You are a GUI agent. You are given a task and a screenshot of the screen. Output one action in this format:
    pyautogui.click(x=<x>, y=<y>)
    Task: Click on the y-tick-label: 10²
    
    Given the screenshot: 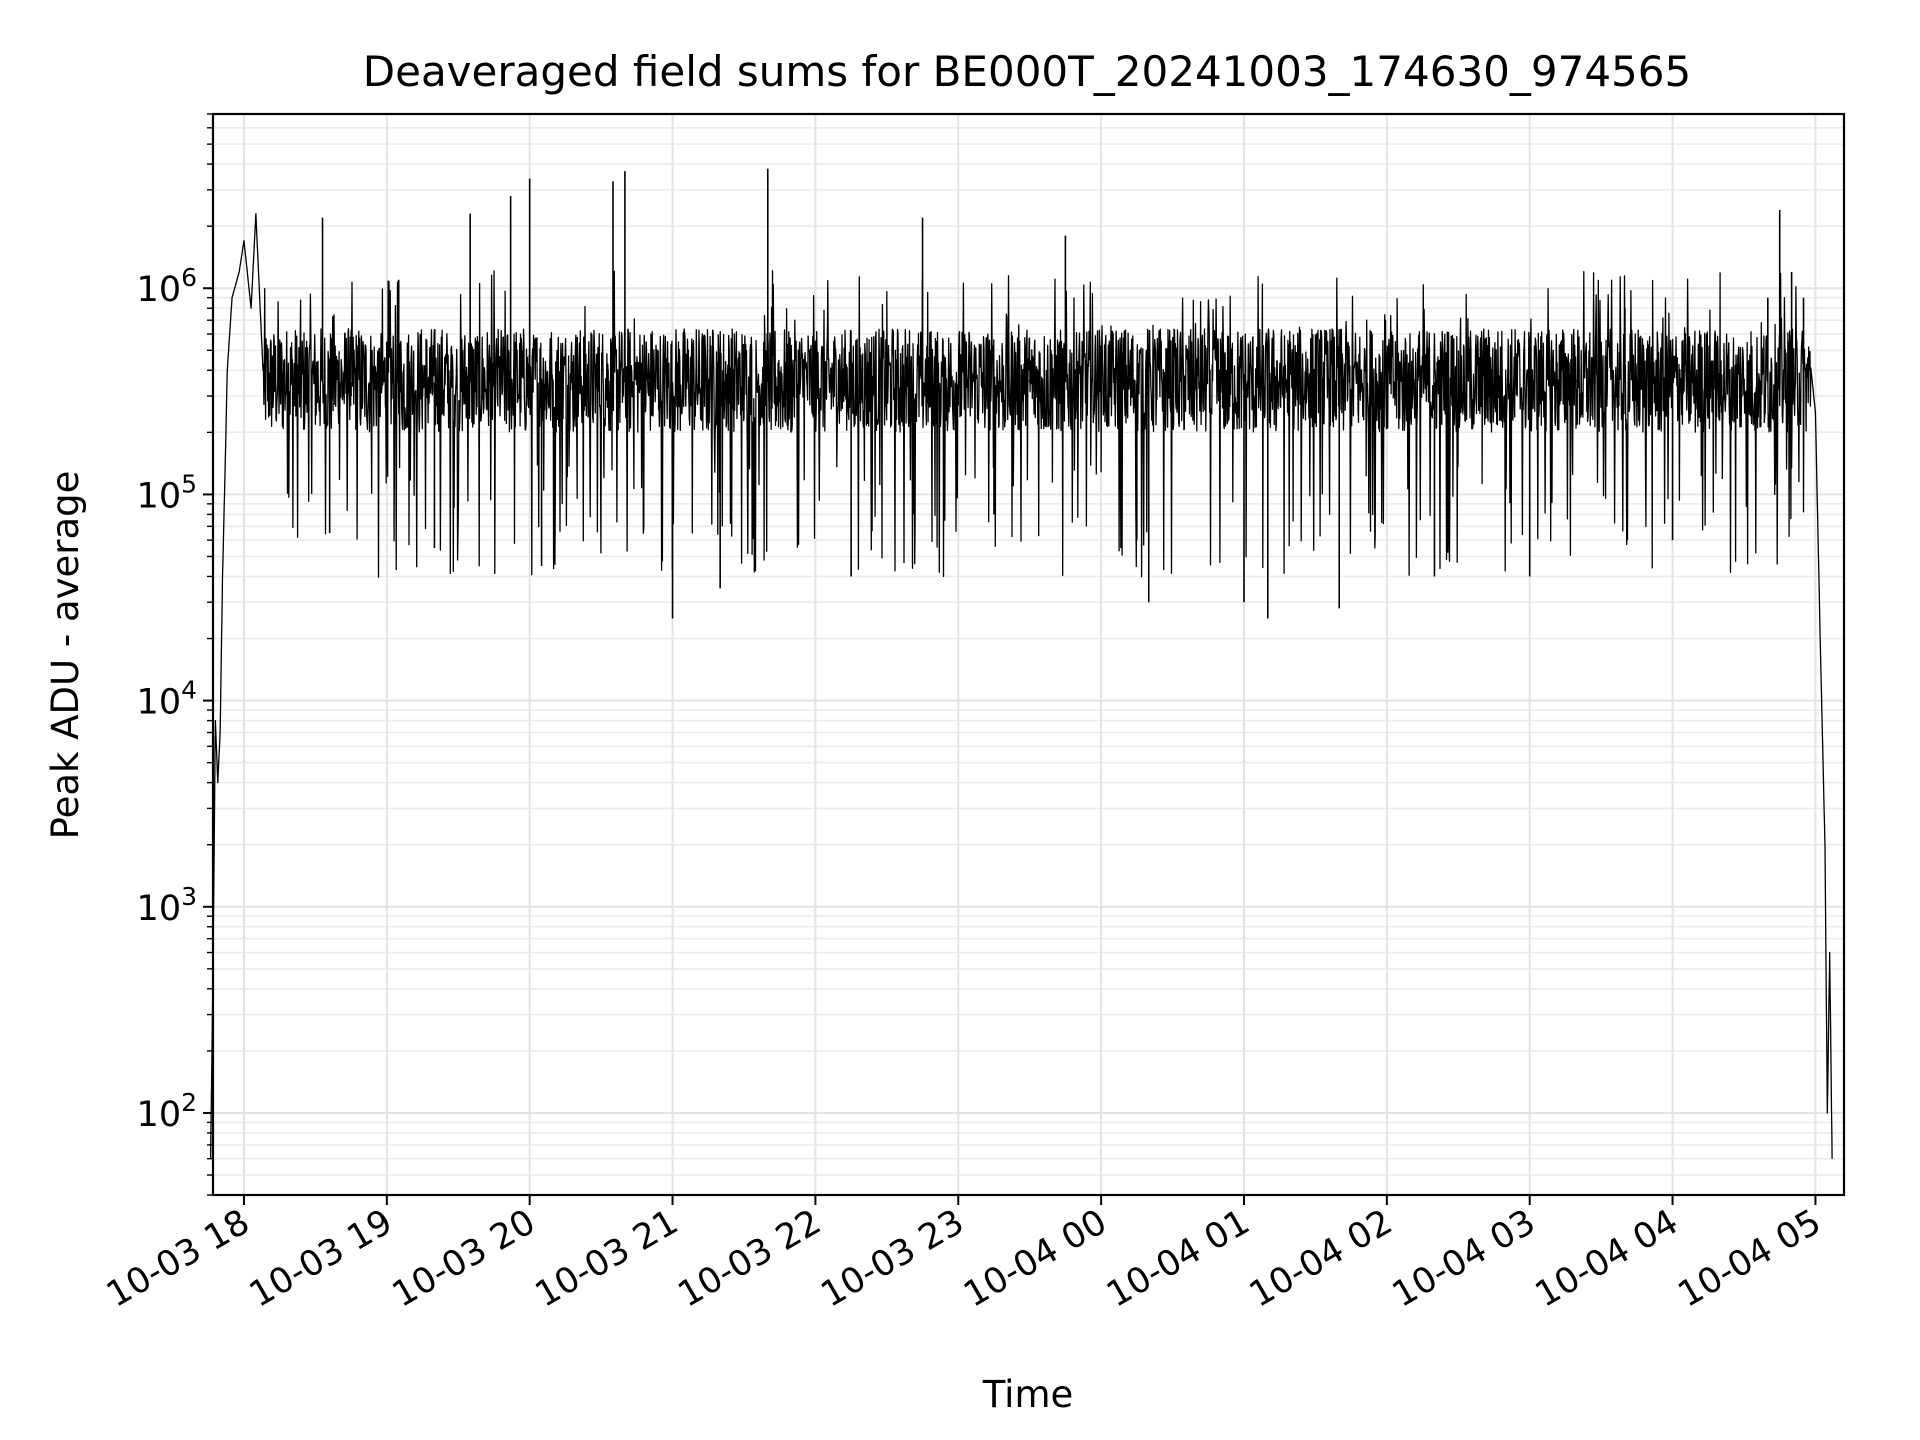 What is the action you would take?
    pyautogui.click(x=167, y=1111)
    